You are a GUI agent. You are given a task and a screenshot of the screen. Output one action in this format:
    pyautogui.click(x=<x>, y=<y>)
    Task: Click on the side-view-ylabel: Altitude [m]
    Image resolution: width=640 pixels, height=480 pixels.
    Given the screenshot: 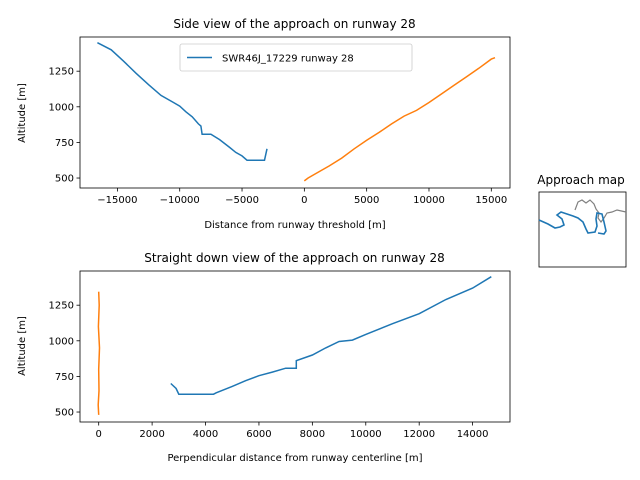 What is the action you would take?
    pyautogui.click(x=22, y=113)
    